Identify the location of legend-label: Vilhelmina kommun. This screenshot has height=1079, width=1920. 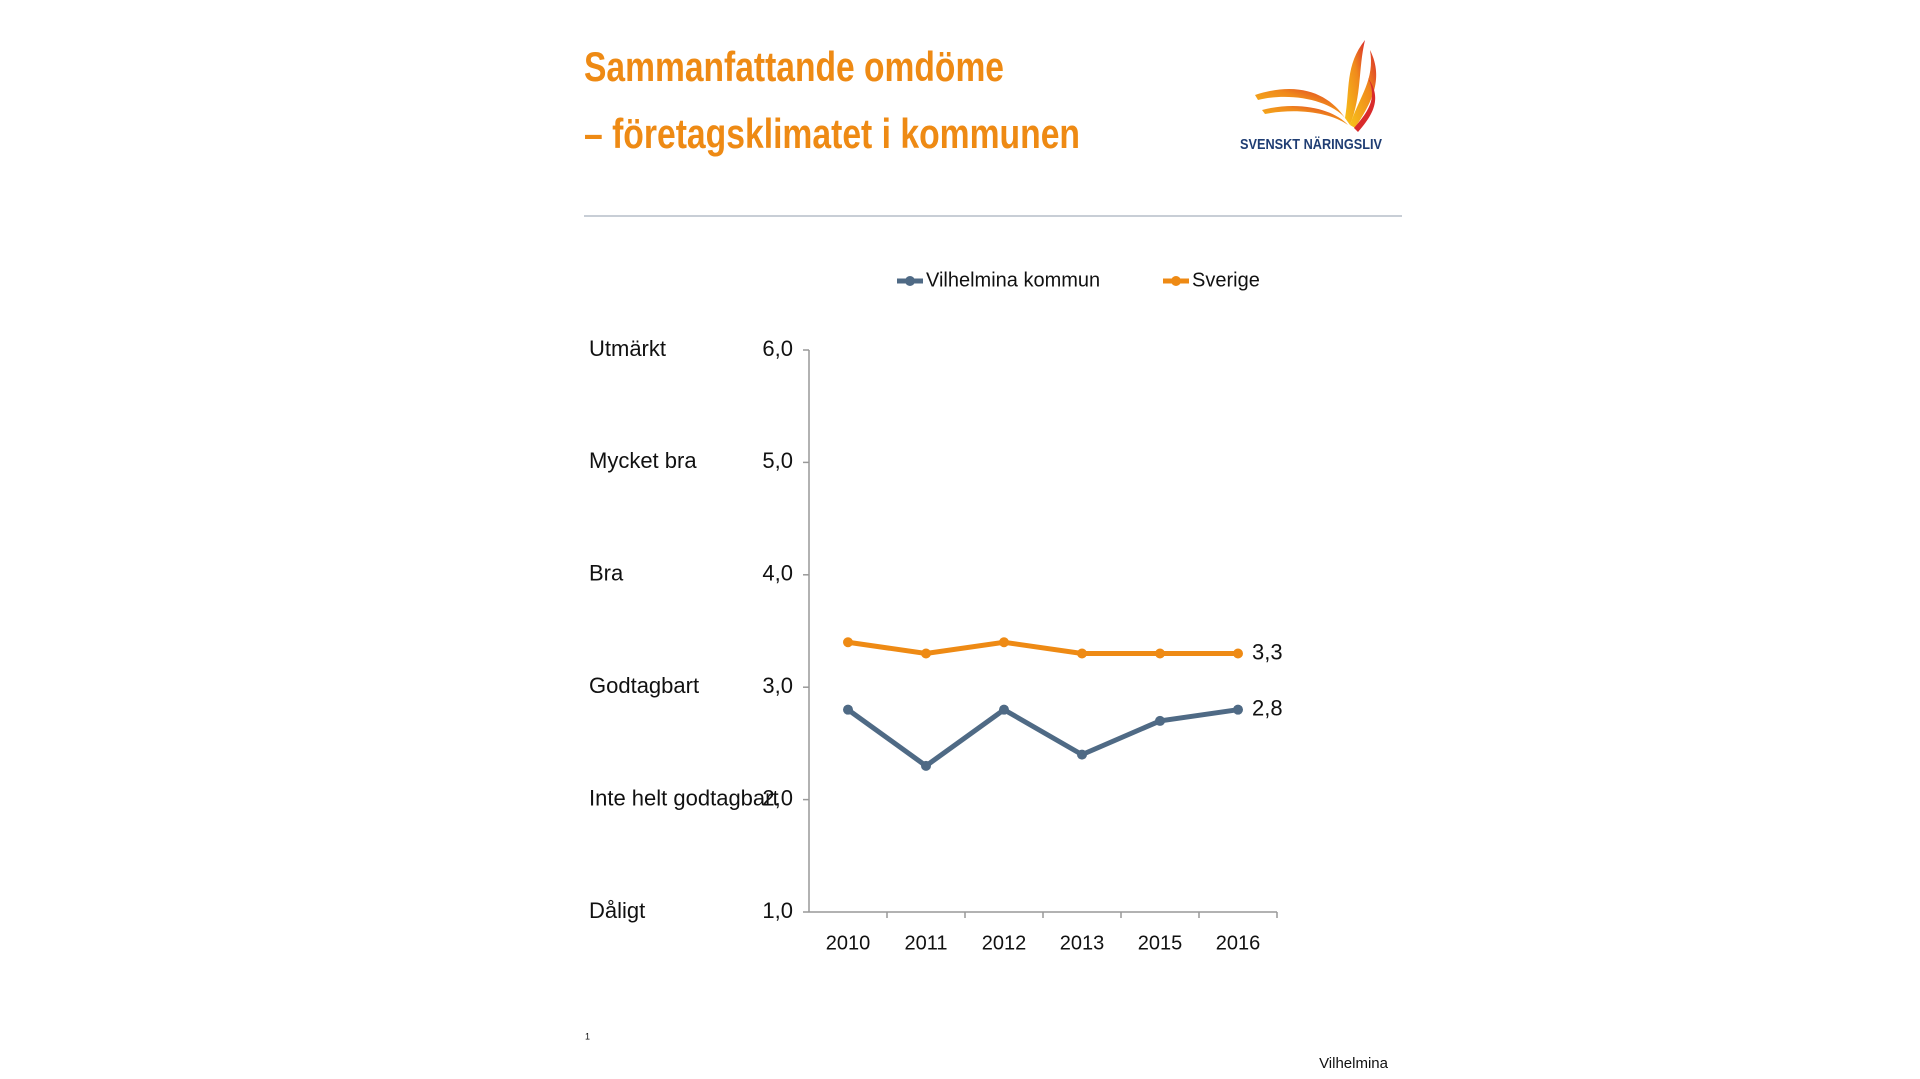
(1013, 280).